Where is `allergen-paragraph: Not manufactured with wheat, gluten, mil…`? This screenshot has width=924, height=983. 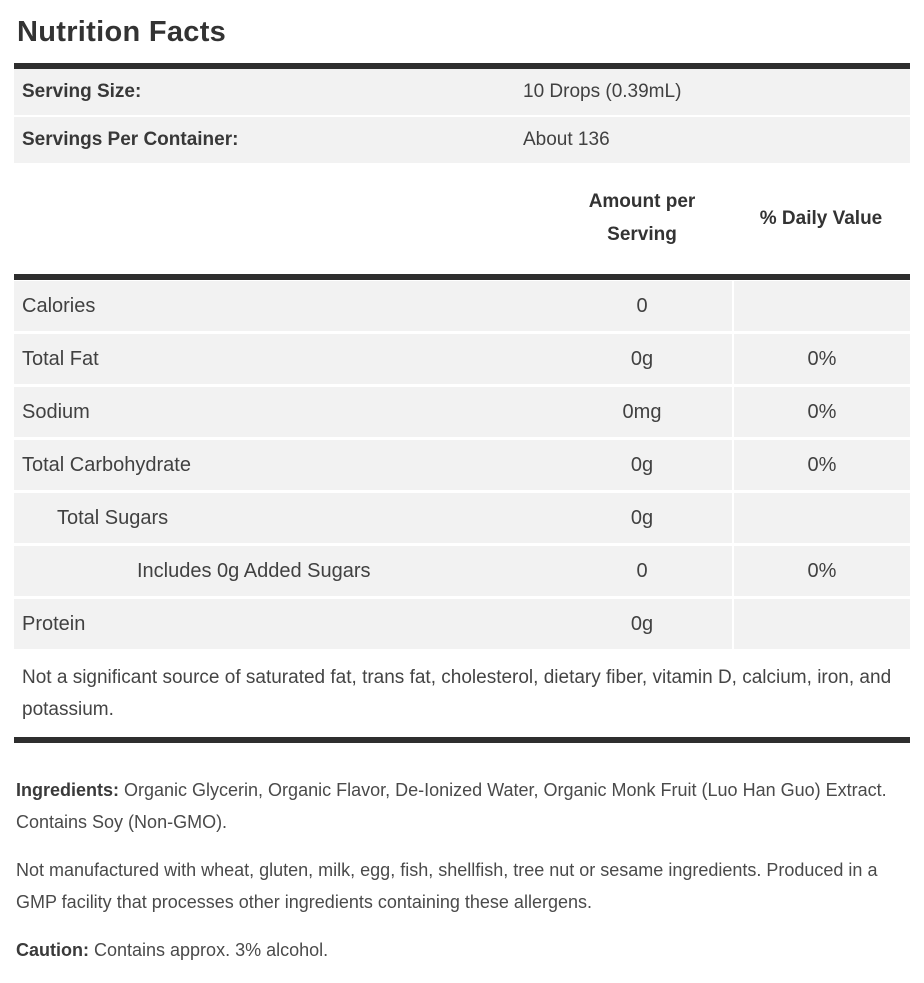 allergen-paragraph: Not manufactured with wheat, gluten, mil… is located at coordinates (447, 886).